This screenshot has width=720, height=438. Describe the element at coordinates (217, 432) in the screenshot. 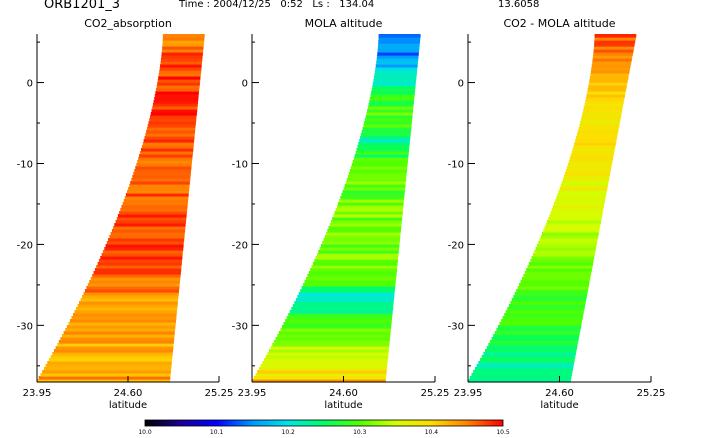

I see `colorbar-tick-label: 10.1` at that location.